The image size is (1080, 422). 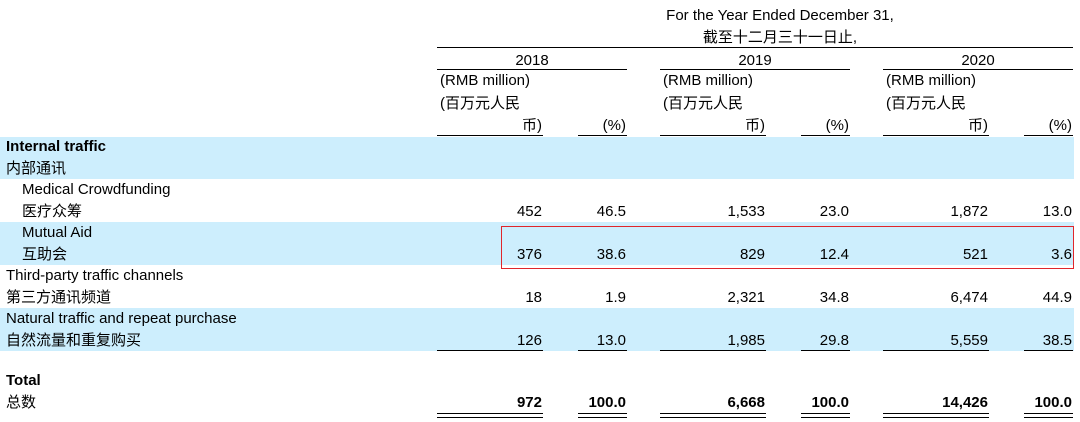 I want to click on unit-en-2018: (RMB million), so click(x=485, y=80).